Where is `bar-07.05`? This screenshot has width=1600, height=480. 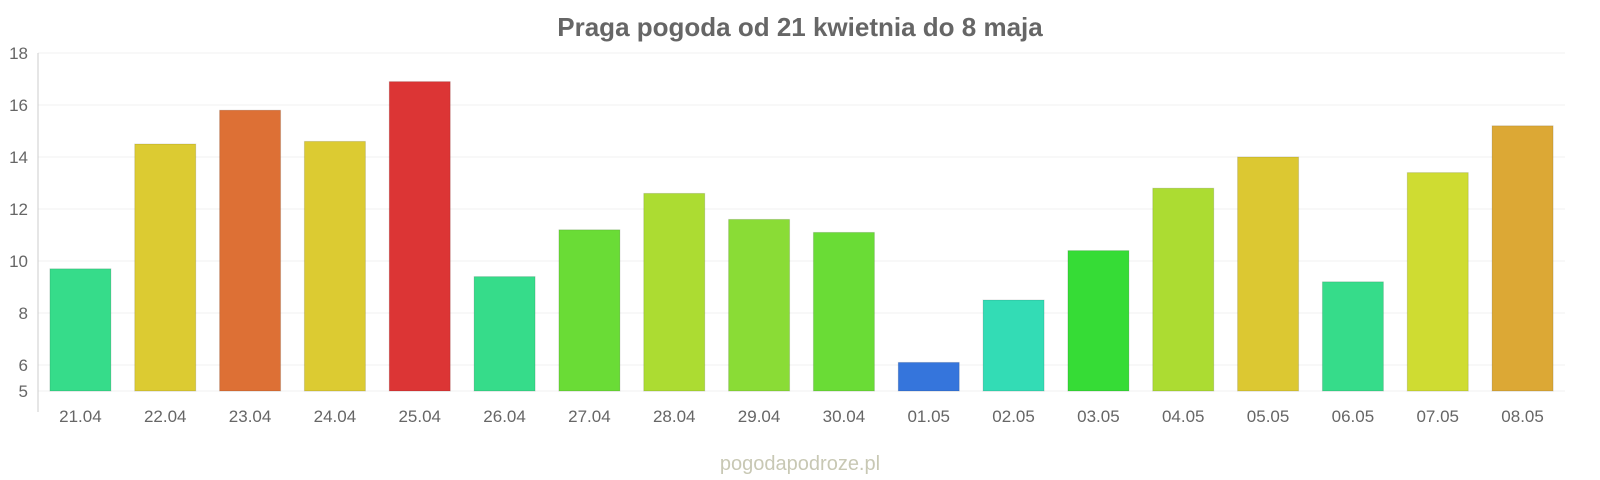
bar-07.05 is located at coordinates (1437, 282).